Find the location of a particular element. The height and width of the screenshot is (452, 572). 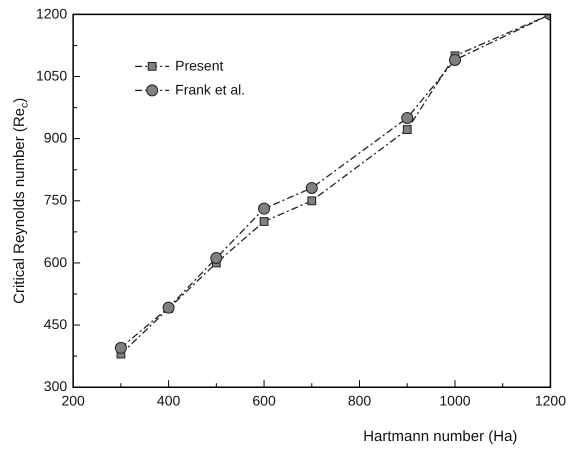

x-tick-label: 600 is located at coordinates (264, 400).